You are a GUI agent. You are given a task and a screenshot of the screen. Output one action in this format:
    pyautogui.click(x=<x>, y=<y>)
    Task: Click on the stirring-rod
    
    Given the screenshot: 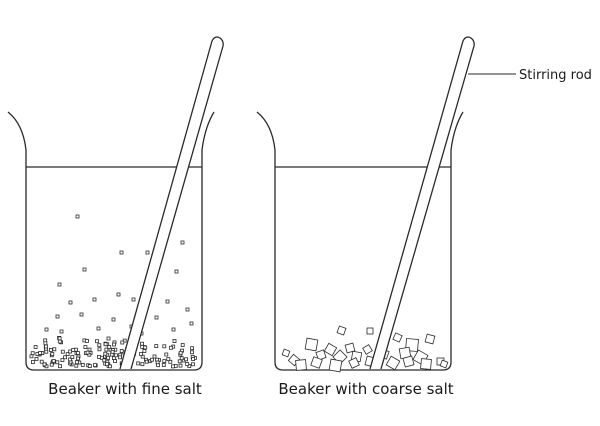 What is the action you would take?
    pyautogui.click(x=171, y=203)
    